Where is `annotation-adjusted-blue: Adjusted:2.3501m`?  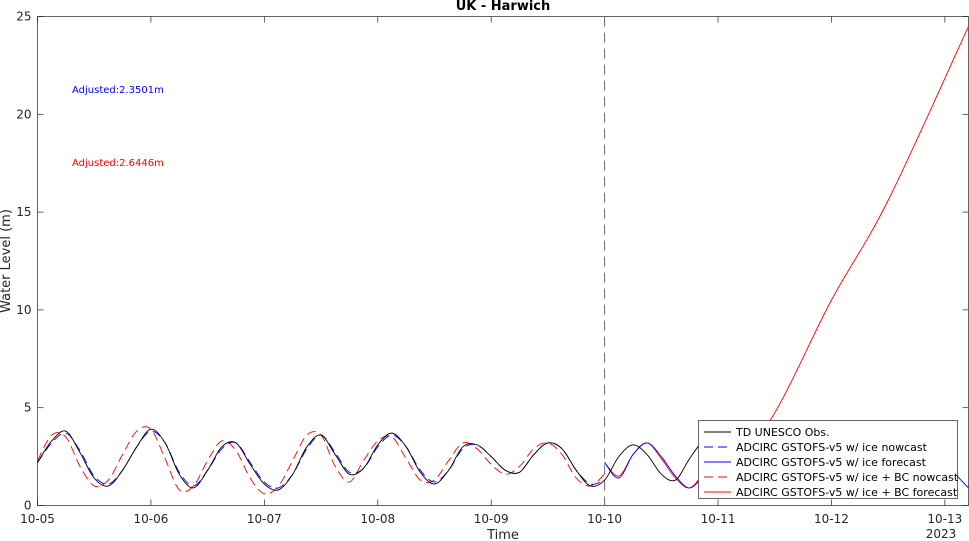
annotation-adjusted-blue: Adjusted:2.3501m is located at coordinates (118, 90).